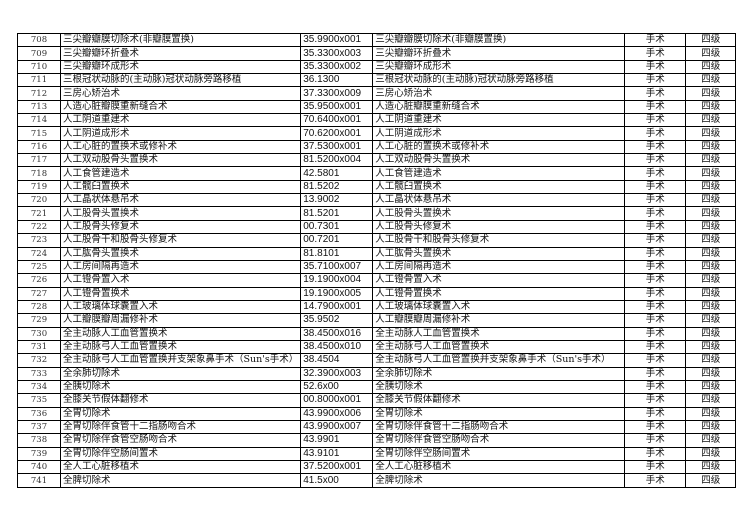 The image size is (750, 529). Describe the element at coordinates (39, 480) in the screenshot. I see `row-number-cell: 741` at that location.